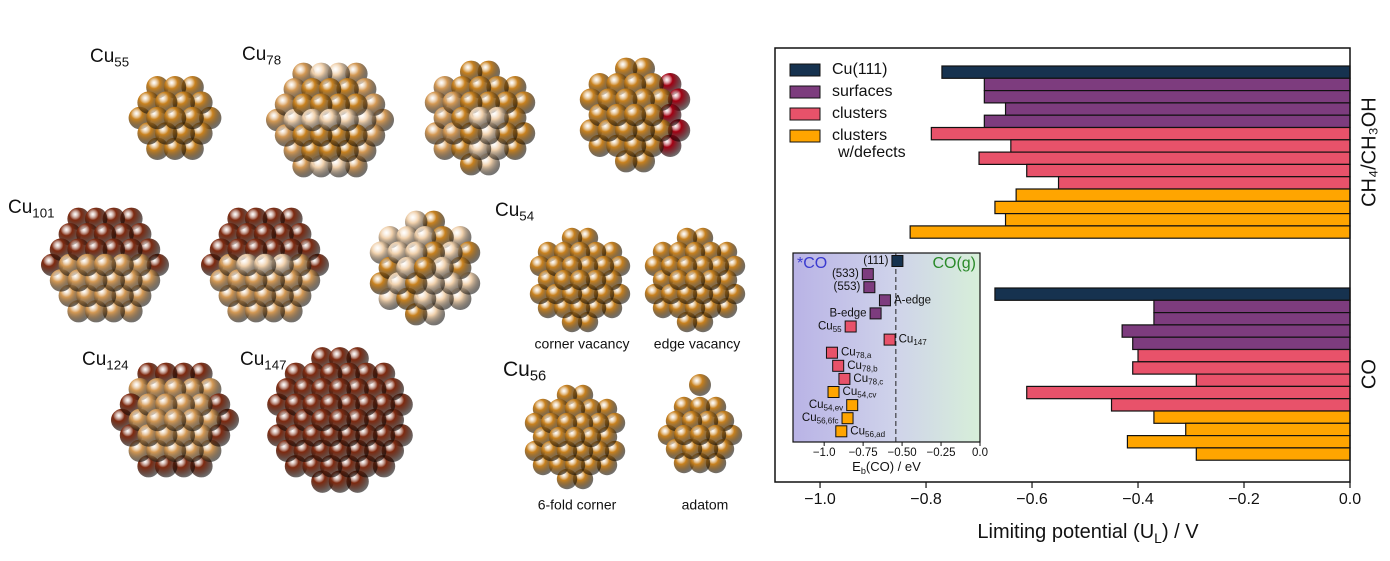  What do you see at coordinates (1369, 152) in the screenshot?
I see `group-label: CH₄/CH₃OH` at bounding box center [1369, 152].